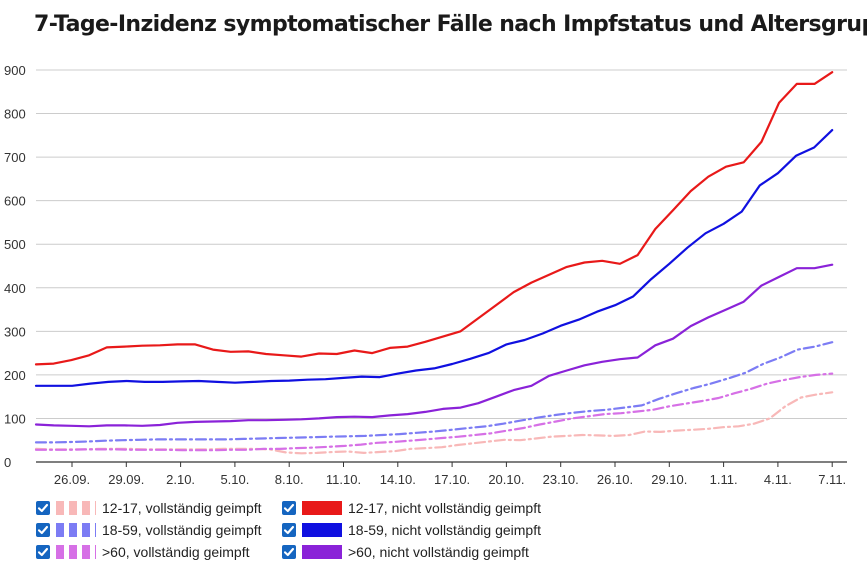  What do you see at coordinates (182, 530) in the screenshot?
I see `legend-label: 18-59, vollständig geimpft` at bounding box center [182, 530].